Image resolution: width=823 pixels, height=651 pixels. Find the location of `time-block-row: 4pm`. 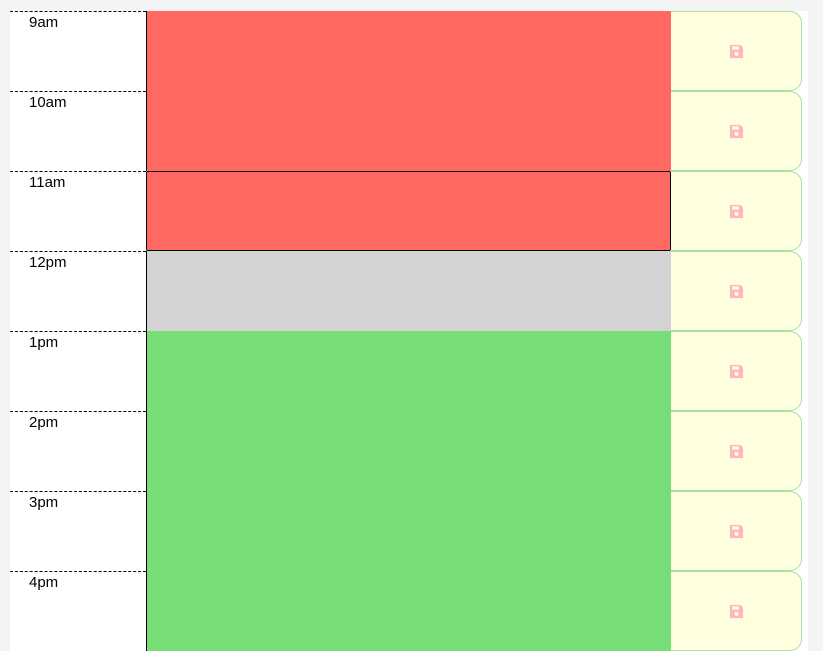

time-block-row: 4pm is located at coordinates (409, 611).